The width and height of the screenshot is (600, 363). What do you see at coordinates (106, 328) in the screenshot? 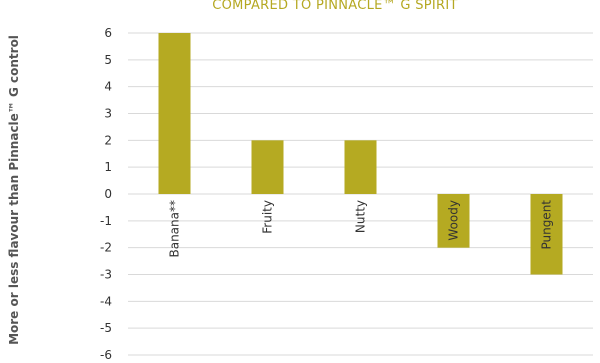
I see `y-tick-label: -5` at bounding box center [106, 328].